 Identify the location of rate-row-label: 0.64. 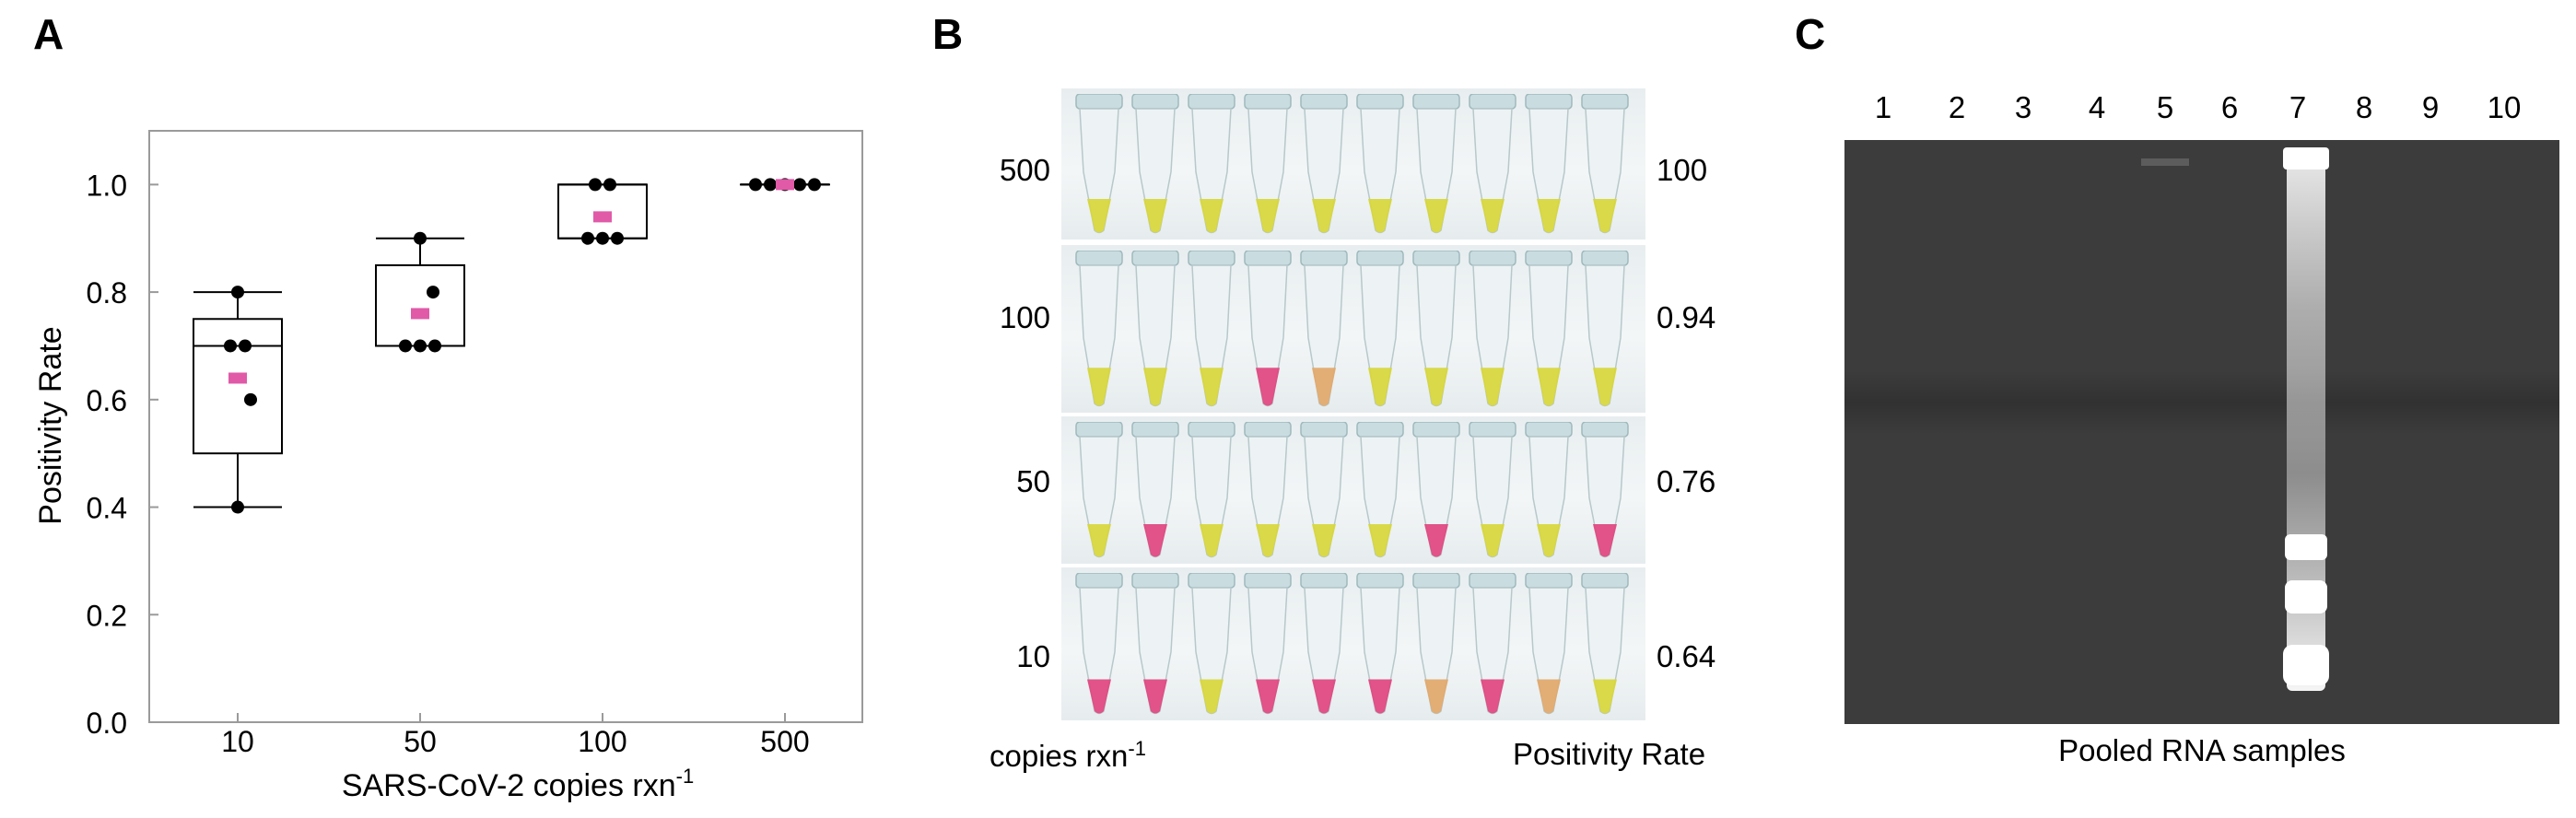
(1686, 656).